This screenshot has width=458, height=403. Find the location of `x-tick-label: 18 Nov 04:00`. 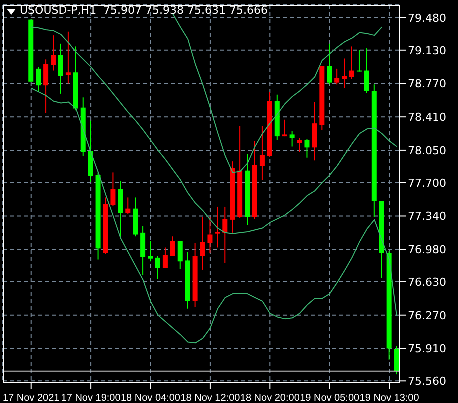

x-tick-label: 18 Nov 04:00 is located at coordinates (151, 398).